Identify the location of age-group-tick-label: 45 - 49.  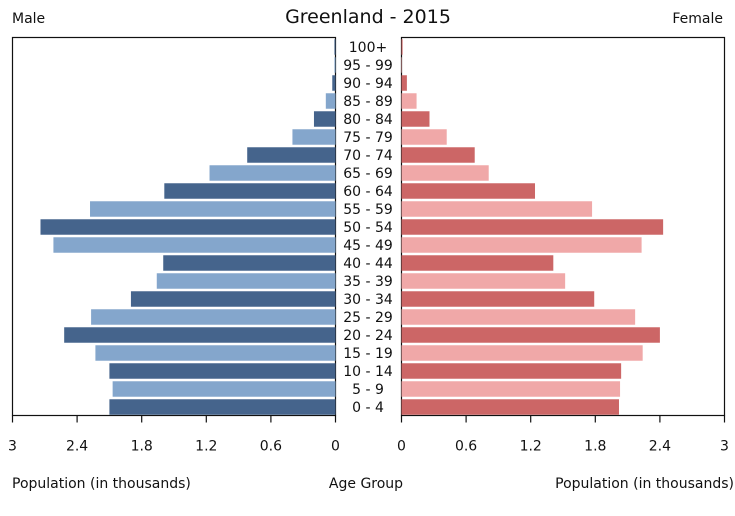
(368, 246).